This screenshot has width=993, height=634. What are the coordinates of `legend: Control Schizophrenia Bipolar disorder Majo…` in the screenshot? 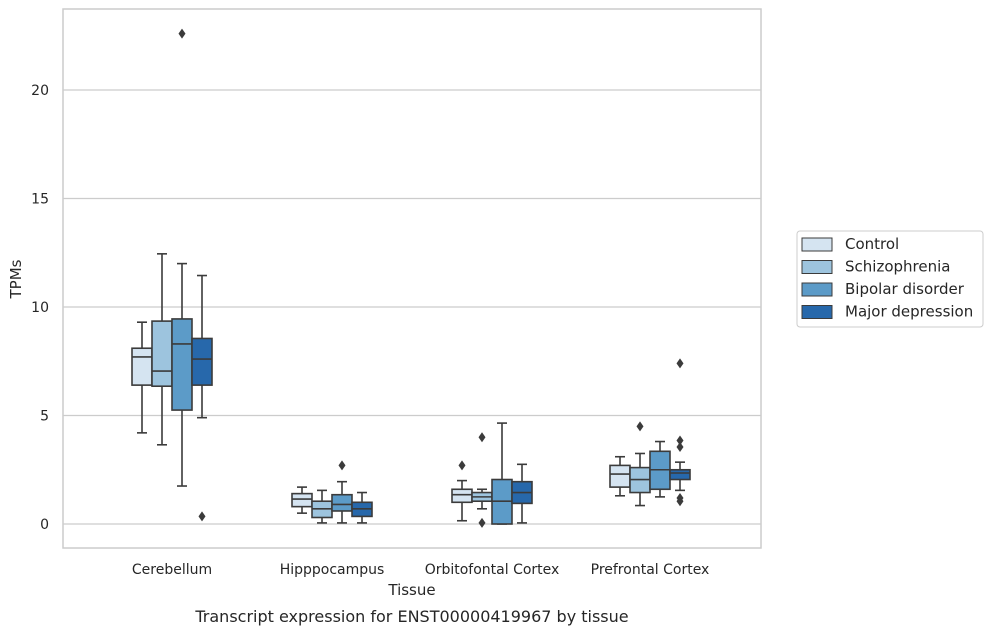 It's located at (890, 279).